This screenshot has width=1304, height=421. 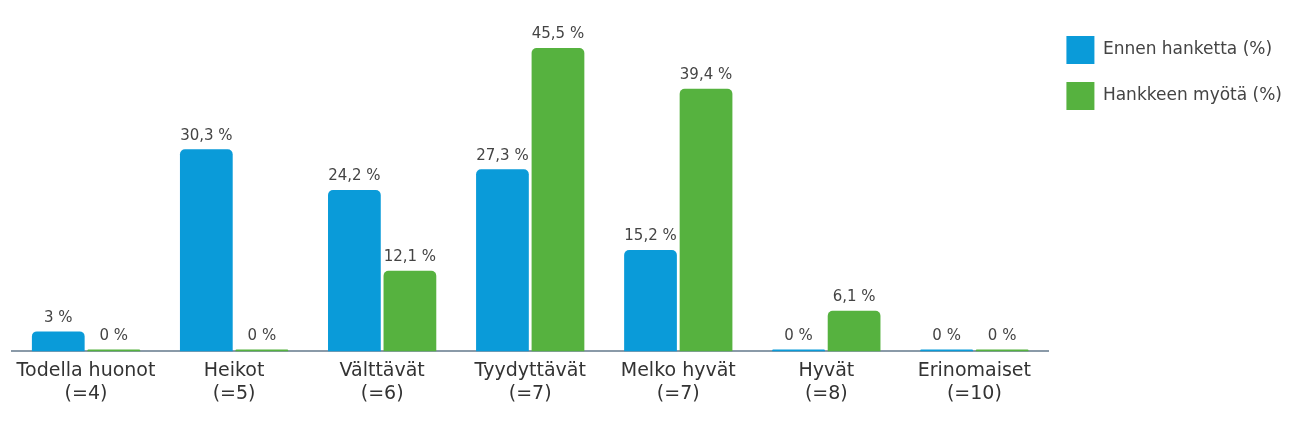 I want to click on data-label: 39,4 %, so click(x=706, y=74).